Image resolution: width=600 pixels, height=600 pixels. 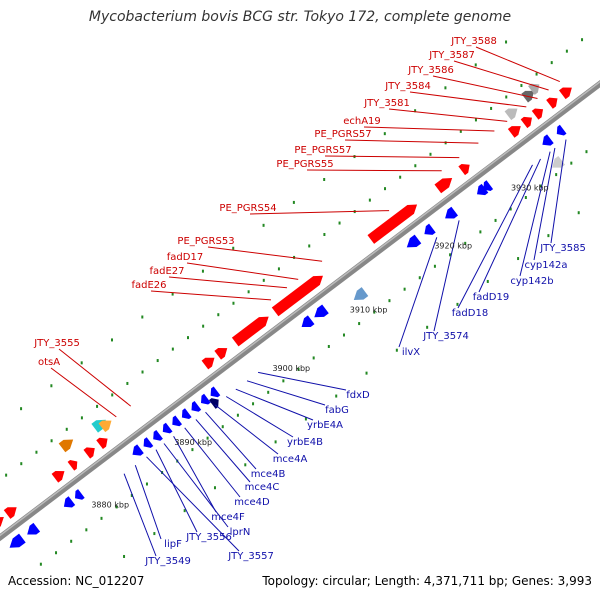 I want to click on coordinate-tick-label: 3910 kbp, so click(x=369, y=309).